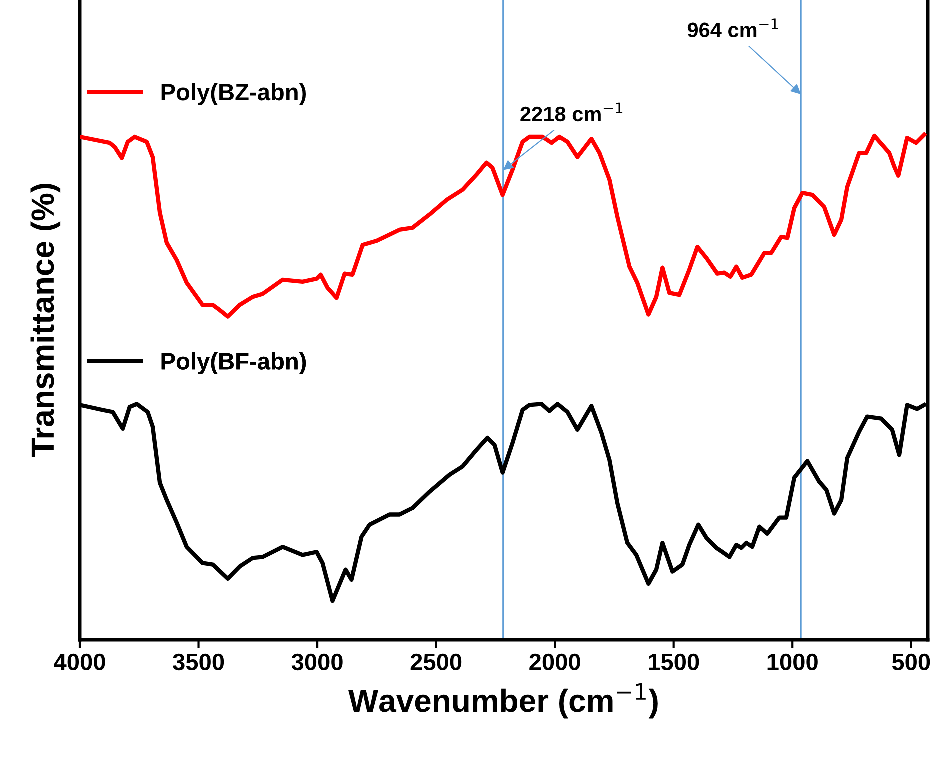  What do you see at coordinates (234, 363) in the screenshot?
I see `legend-label: Poly(BF-abn)` at bounding box center [234, 363].